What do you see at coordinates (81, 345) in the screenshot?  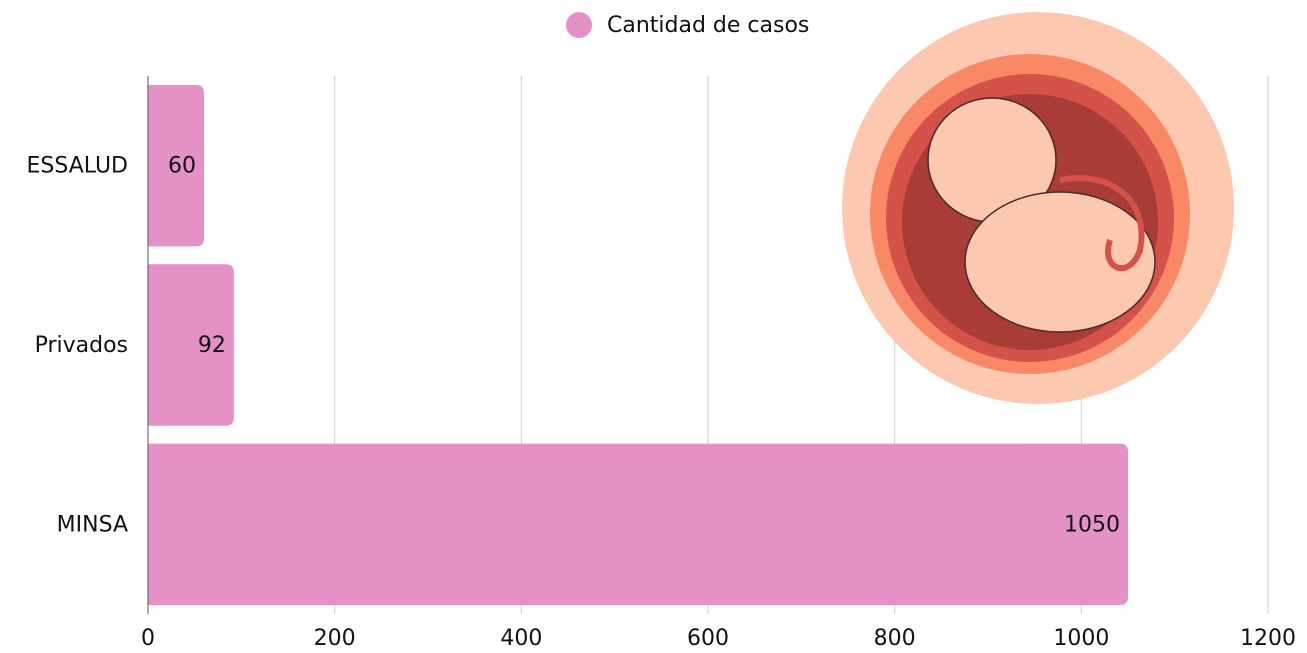 I see `y-tick-label: Privados` at bounding box center [81, 345].